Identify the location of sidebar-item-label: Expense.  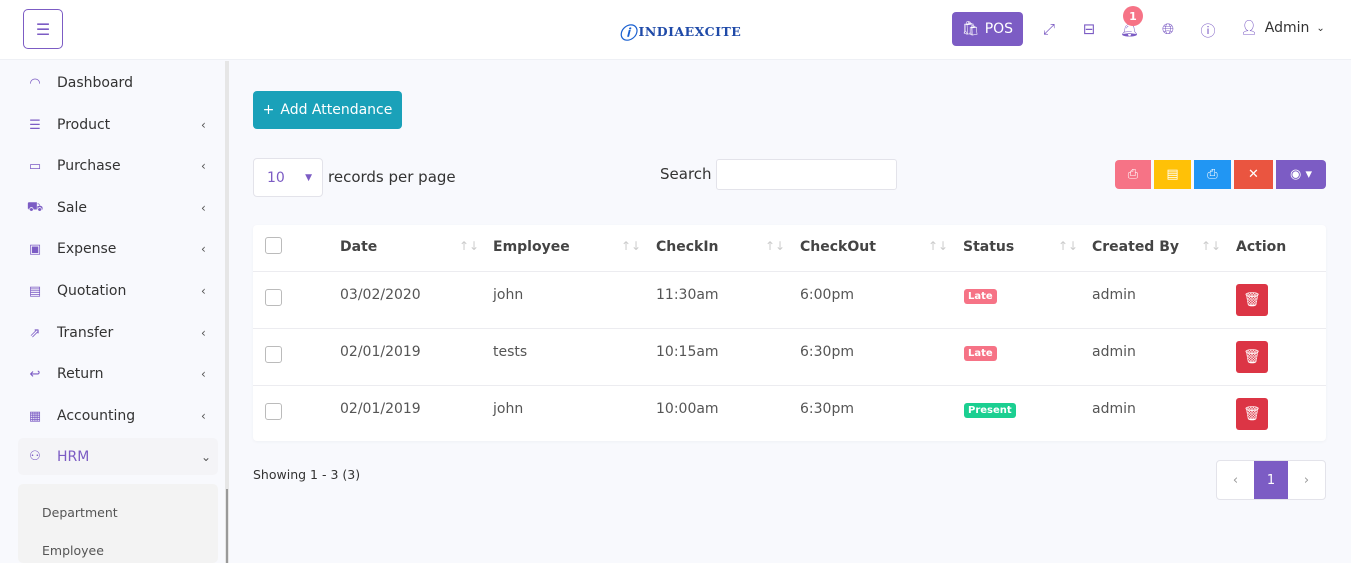
(87, 249).